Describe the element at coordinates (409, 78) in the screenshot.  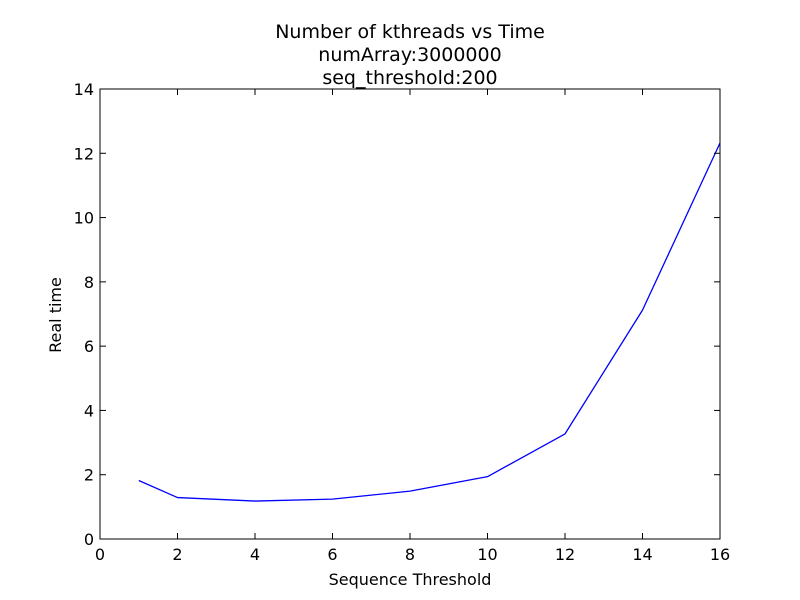
I see `chart-title-line-3: seq_threshold:200` at that location.